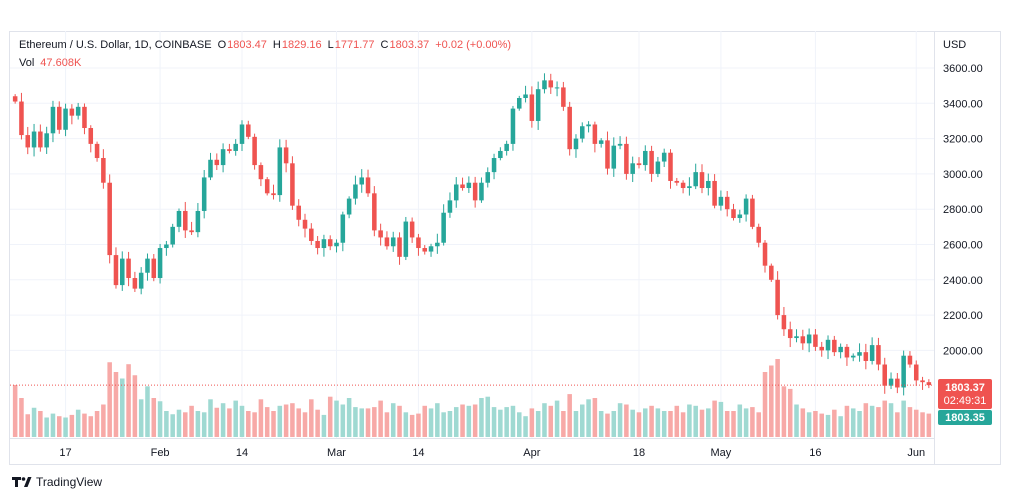 Image resolution: width=1012 pixels, height=501 pixels. I want to click on y-tick-label: 2800.00, so click(963, 210).